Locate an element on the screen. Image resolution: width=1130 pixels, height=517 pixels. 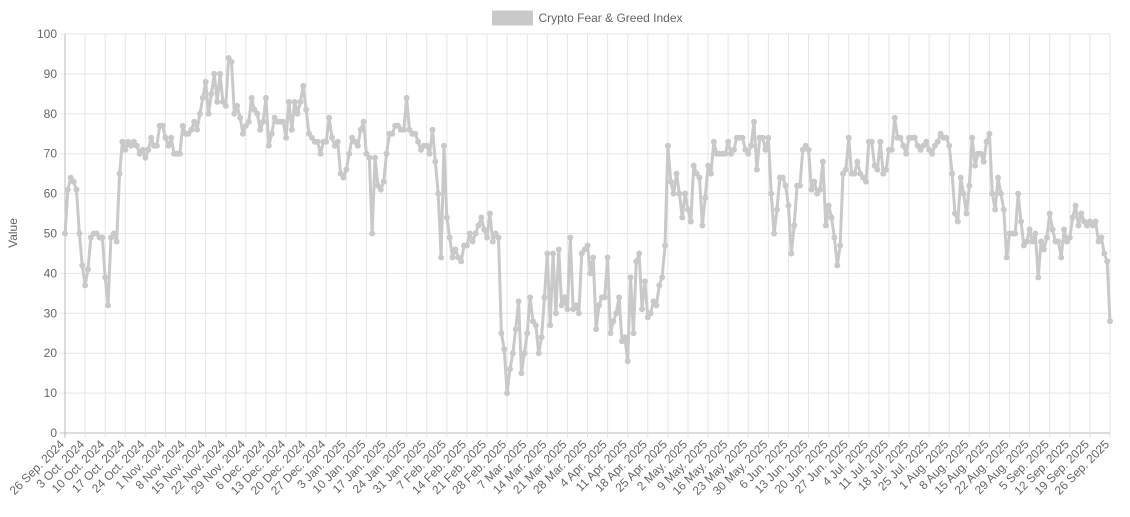
y-tick-label: 100 is located at coordinates (47, 34).